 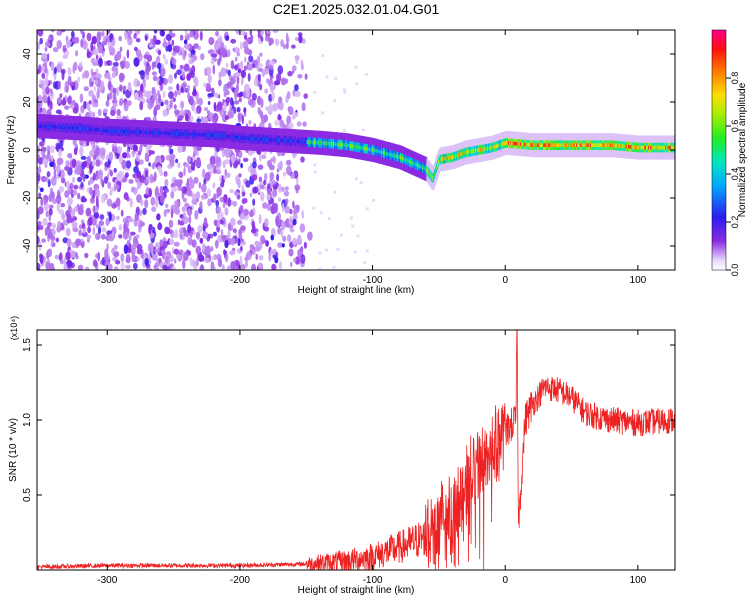 What do you see at coordinates (240, 580) in the screenshot?
I see `x-tick-label: -200` at bounding box center [240, 580].